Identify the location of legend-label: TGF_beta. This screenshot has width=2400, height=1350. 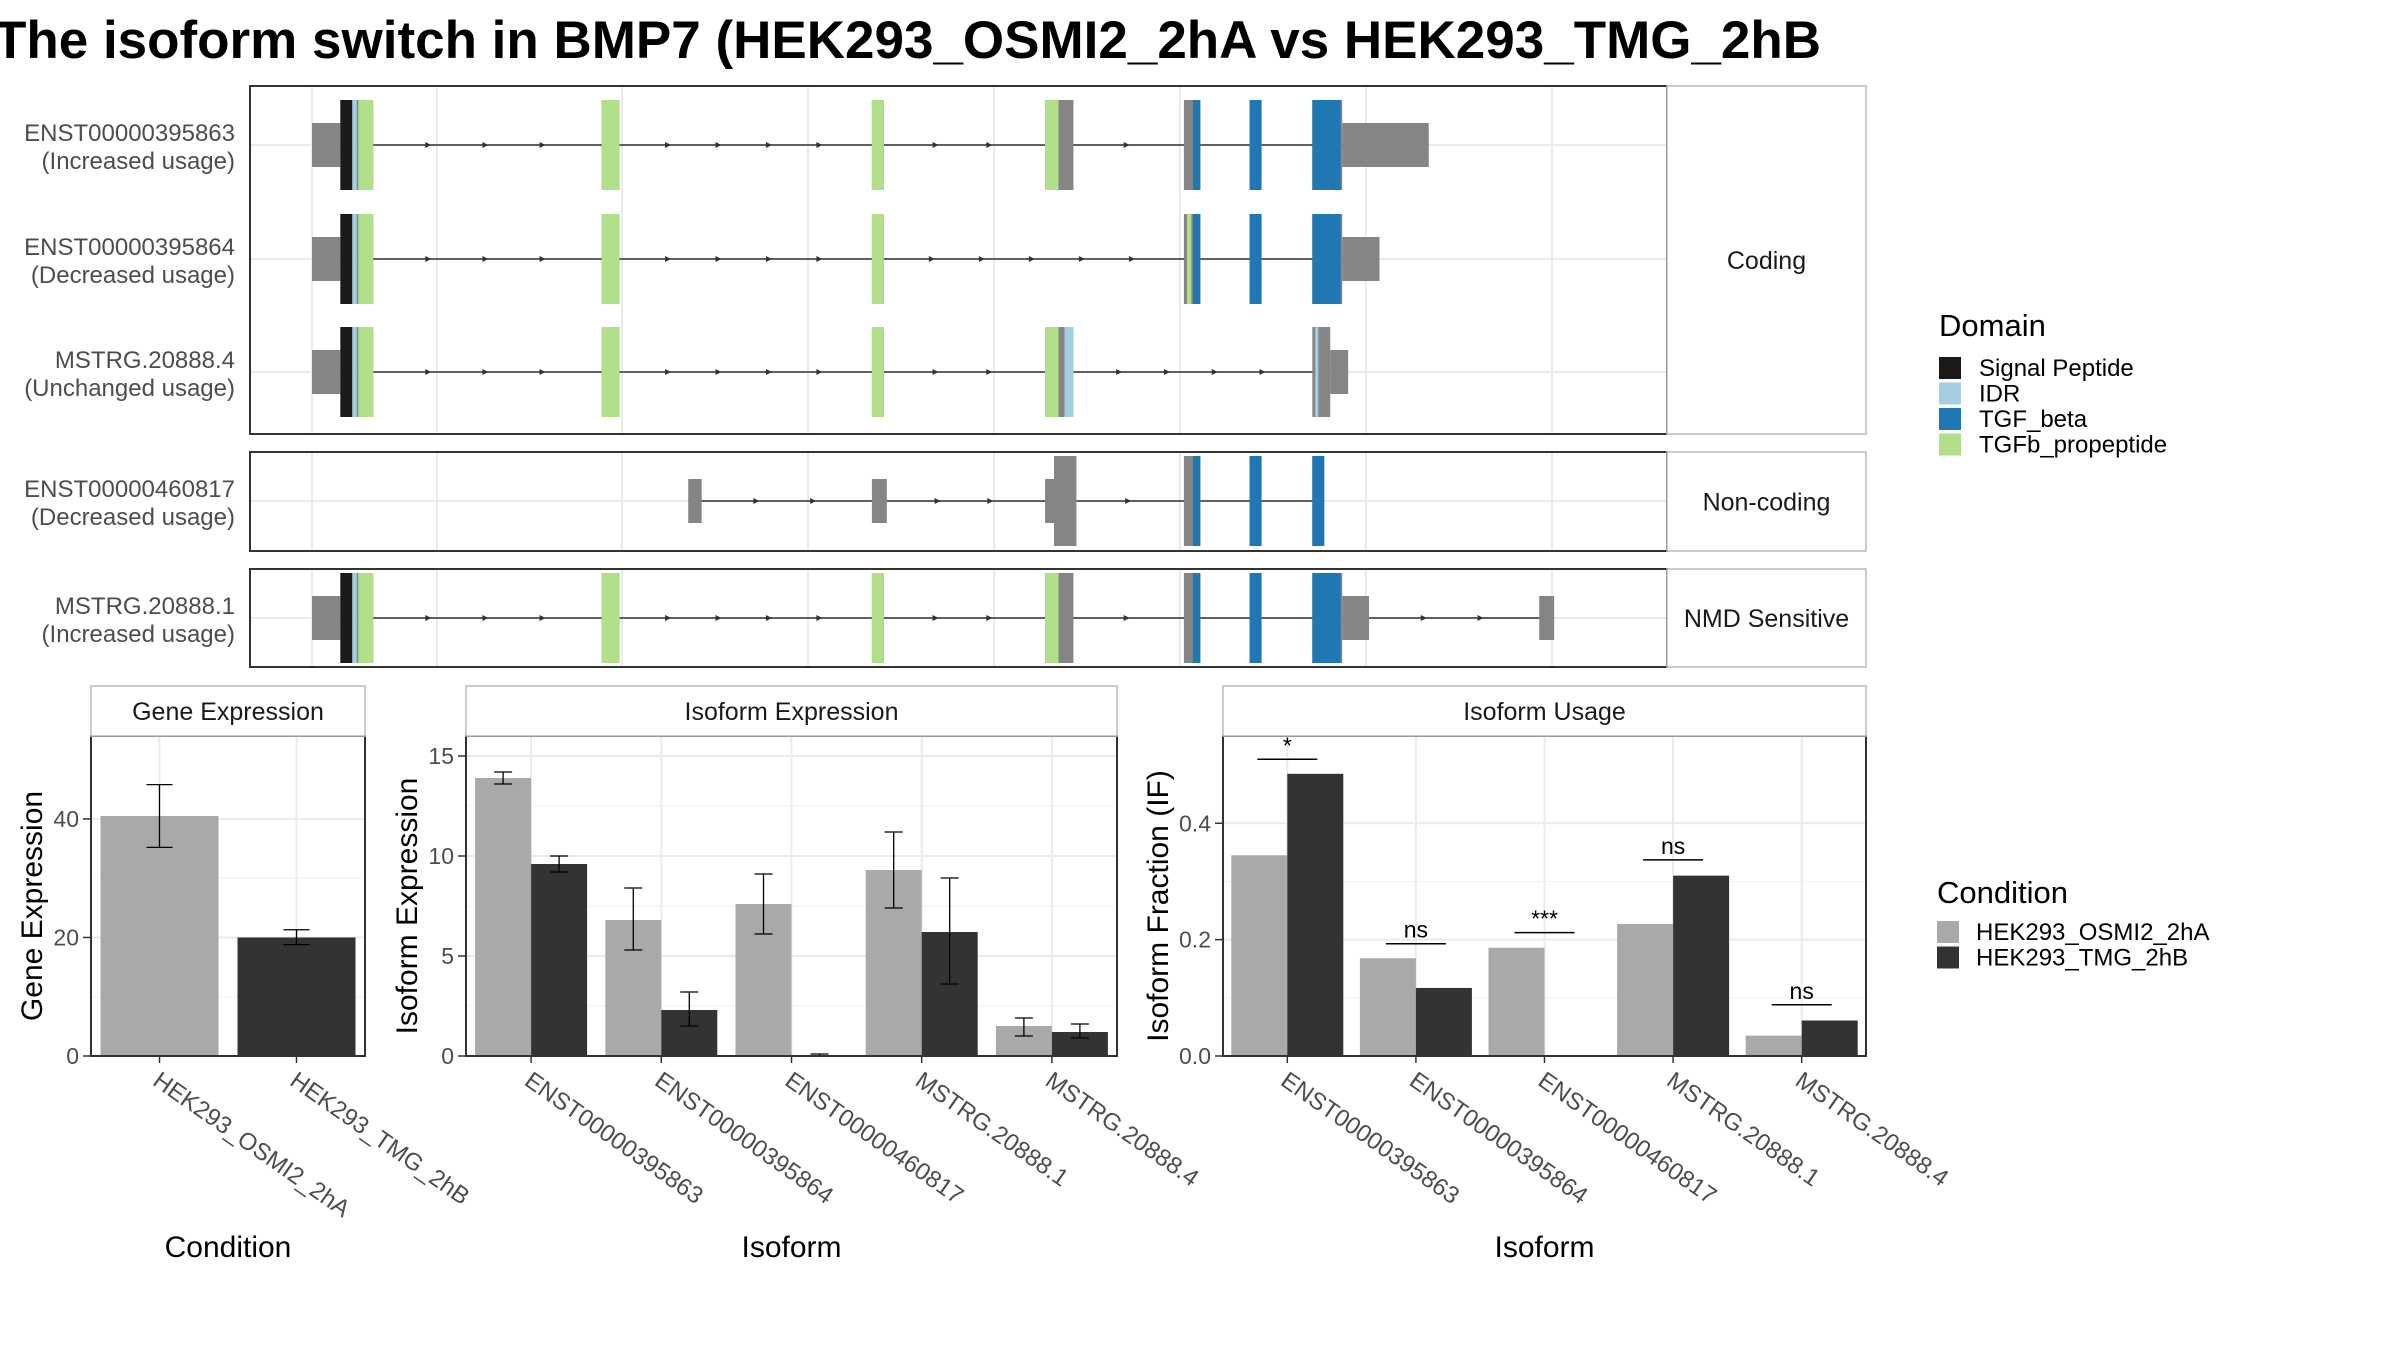
(2033, 419).